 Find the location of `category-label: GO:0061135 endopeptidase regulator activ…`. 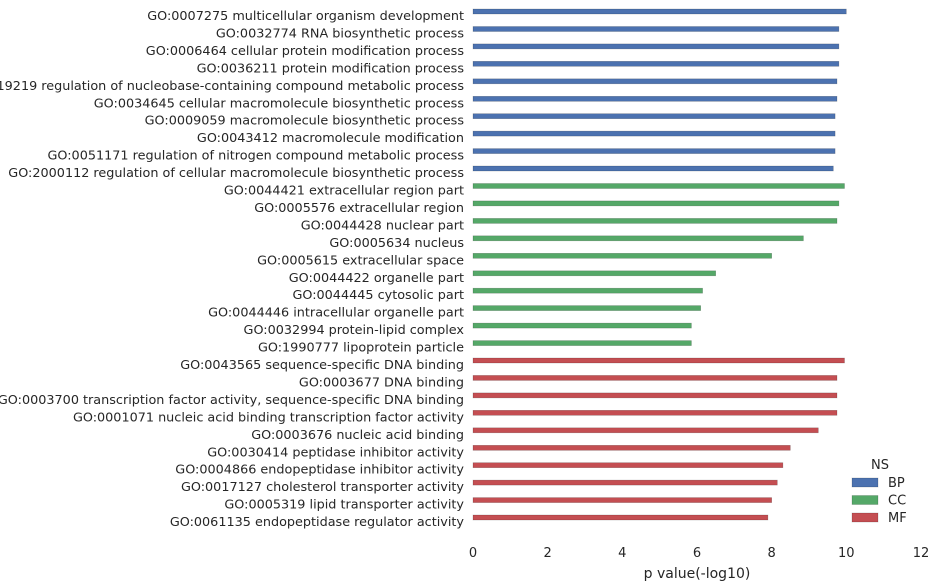

category-label: GO:0061135 endopeptidase regulator activ… is located at coordinates (317, 522).